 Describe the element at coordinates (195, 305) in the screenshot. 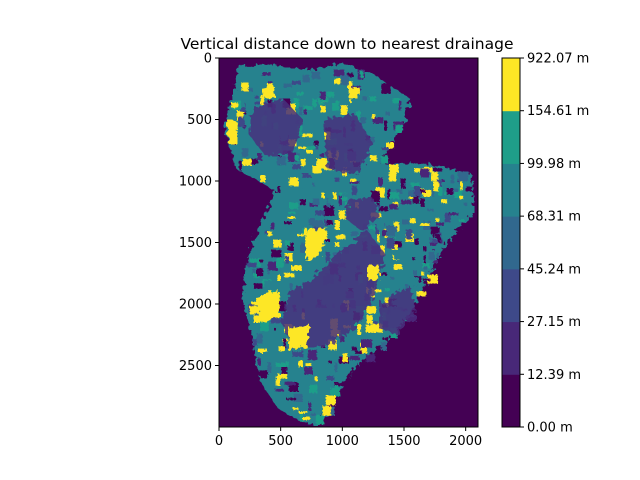

I see `y-tick-label: 2000` at that location.